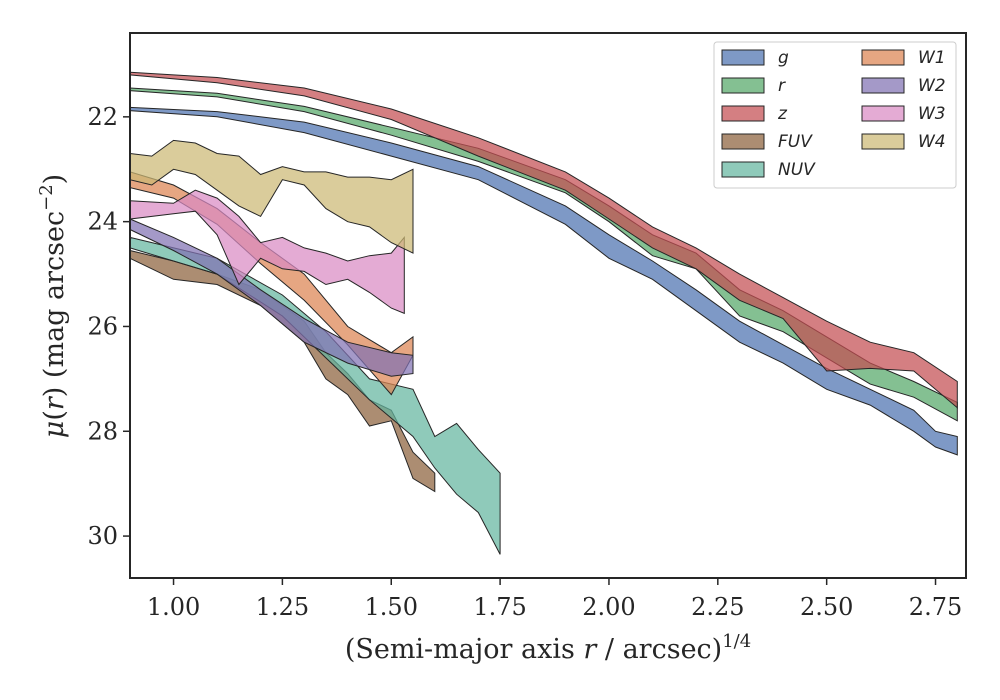 The height and width of the screenshot is (700, 1000). I want to click on legend-swatch-W1, so click(883, 57).